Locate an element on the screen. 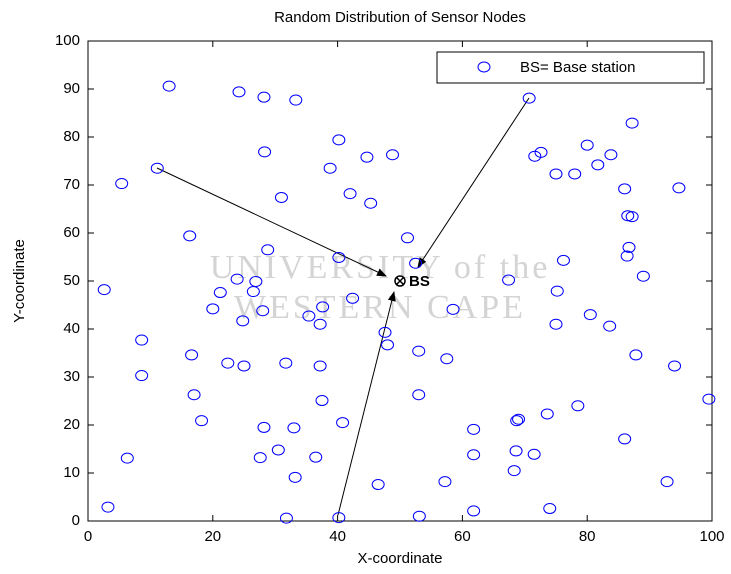  x-tick-label: 20 is located at coordinates (212, 536).